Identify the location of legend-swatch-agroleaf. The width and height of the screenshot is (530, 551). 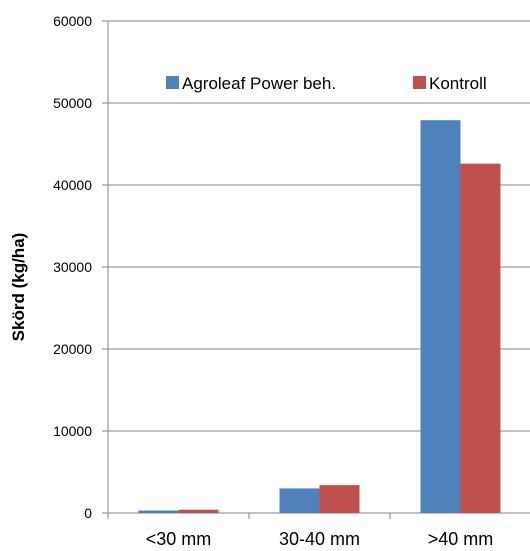
(172, 82).